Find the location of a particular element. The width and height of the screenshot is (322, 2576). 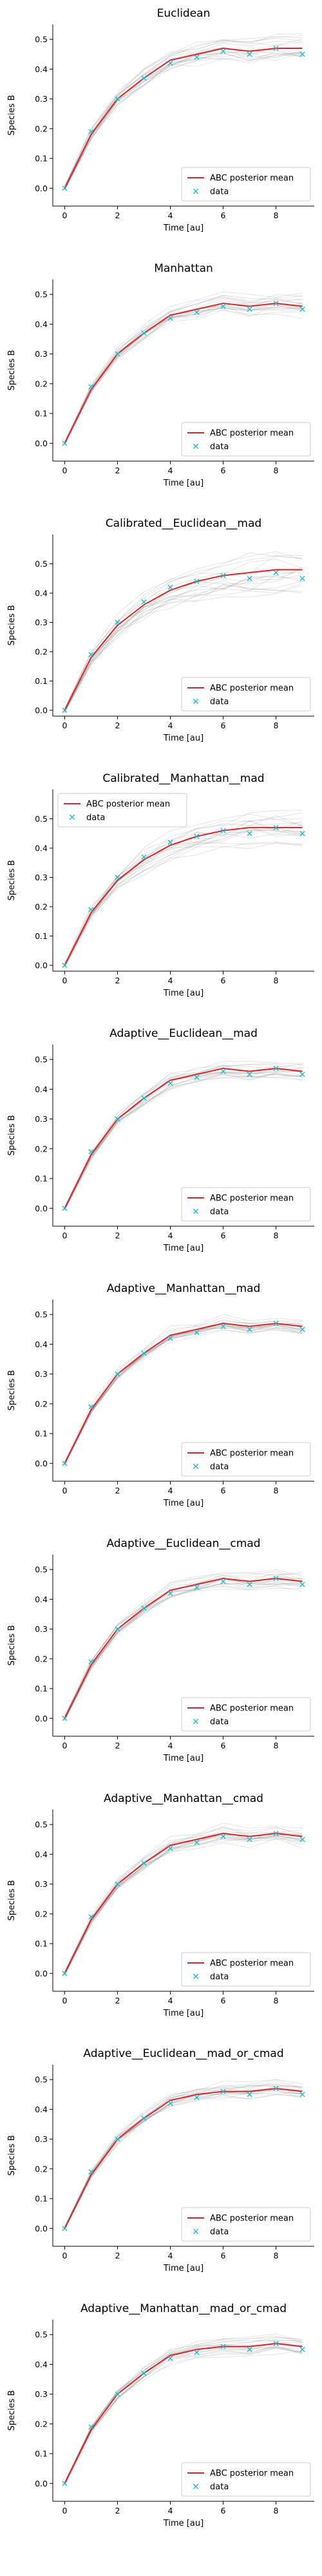

chart-title: Adaptive__Euclidean__mad is located at coordinates (183, 1033).